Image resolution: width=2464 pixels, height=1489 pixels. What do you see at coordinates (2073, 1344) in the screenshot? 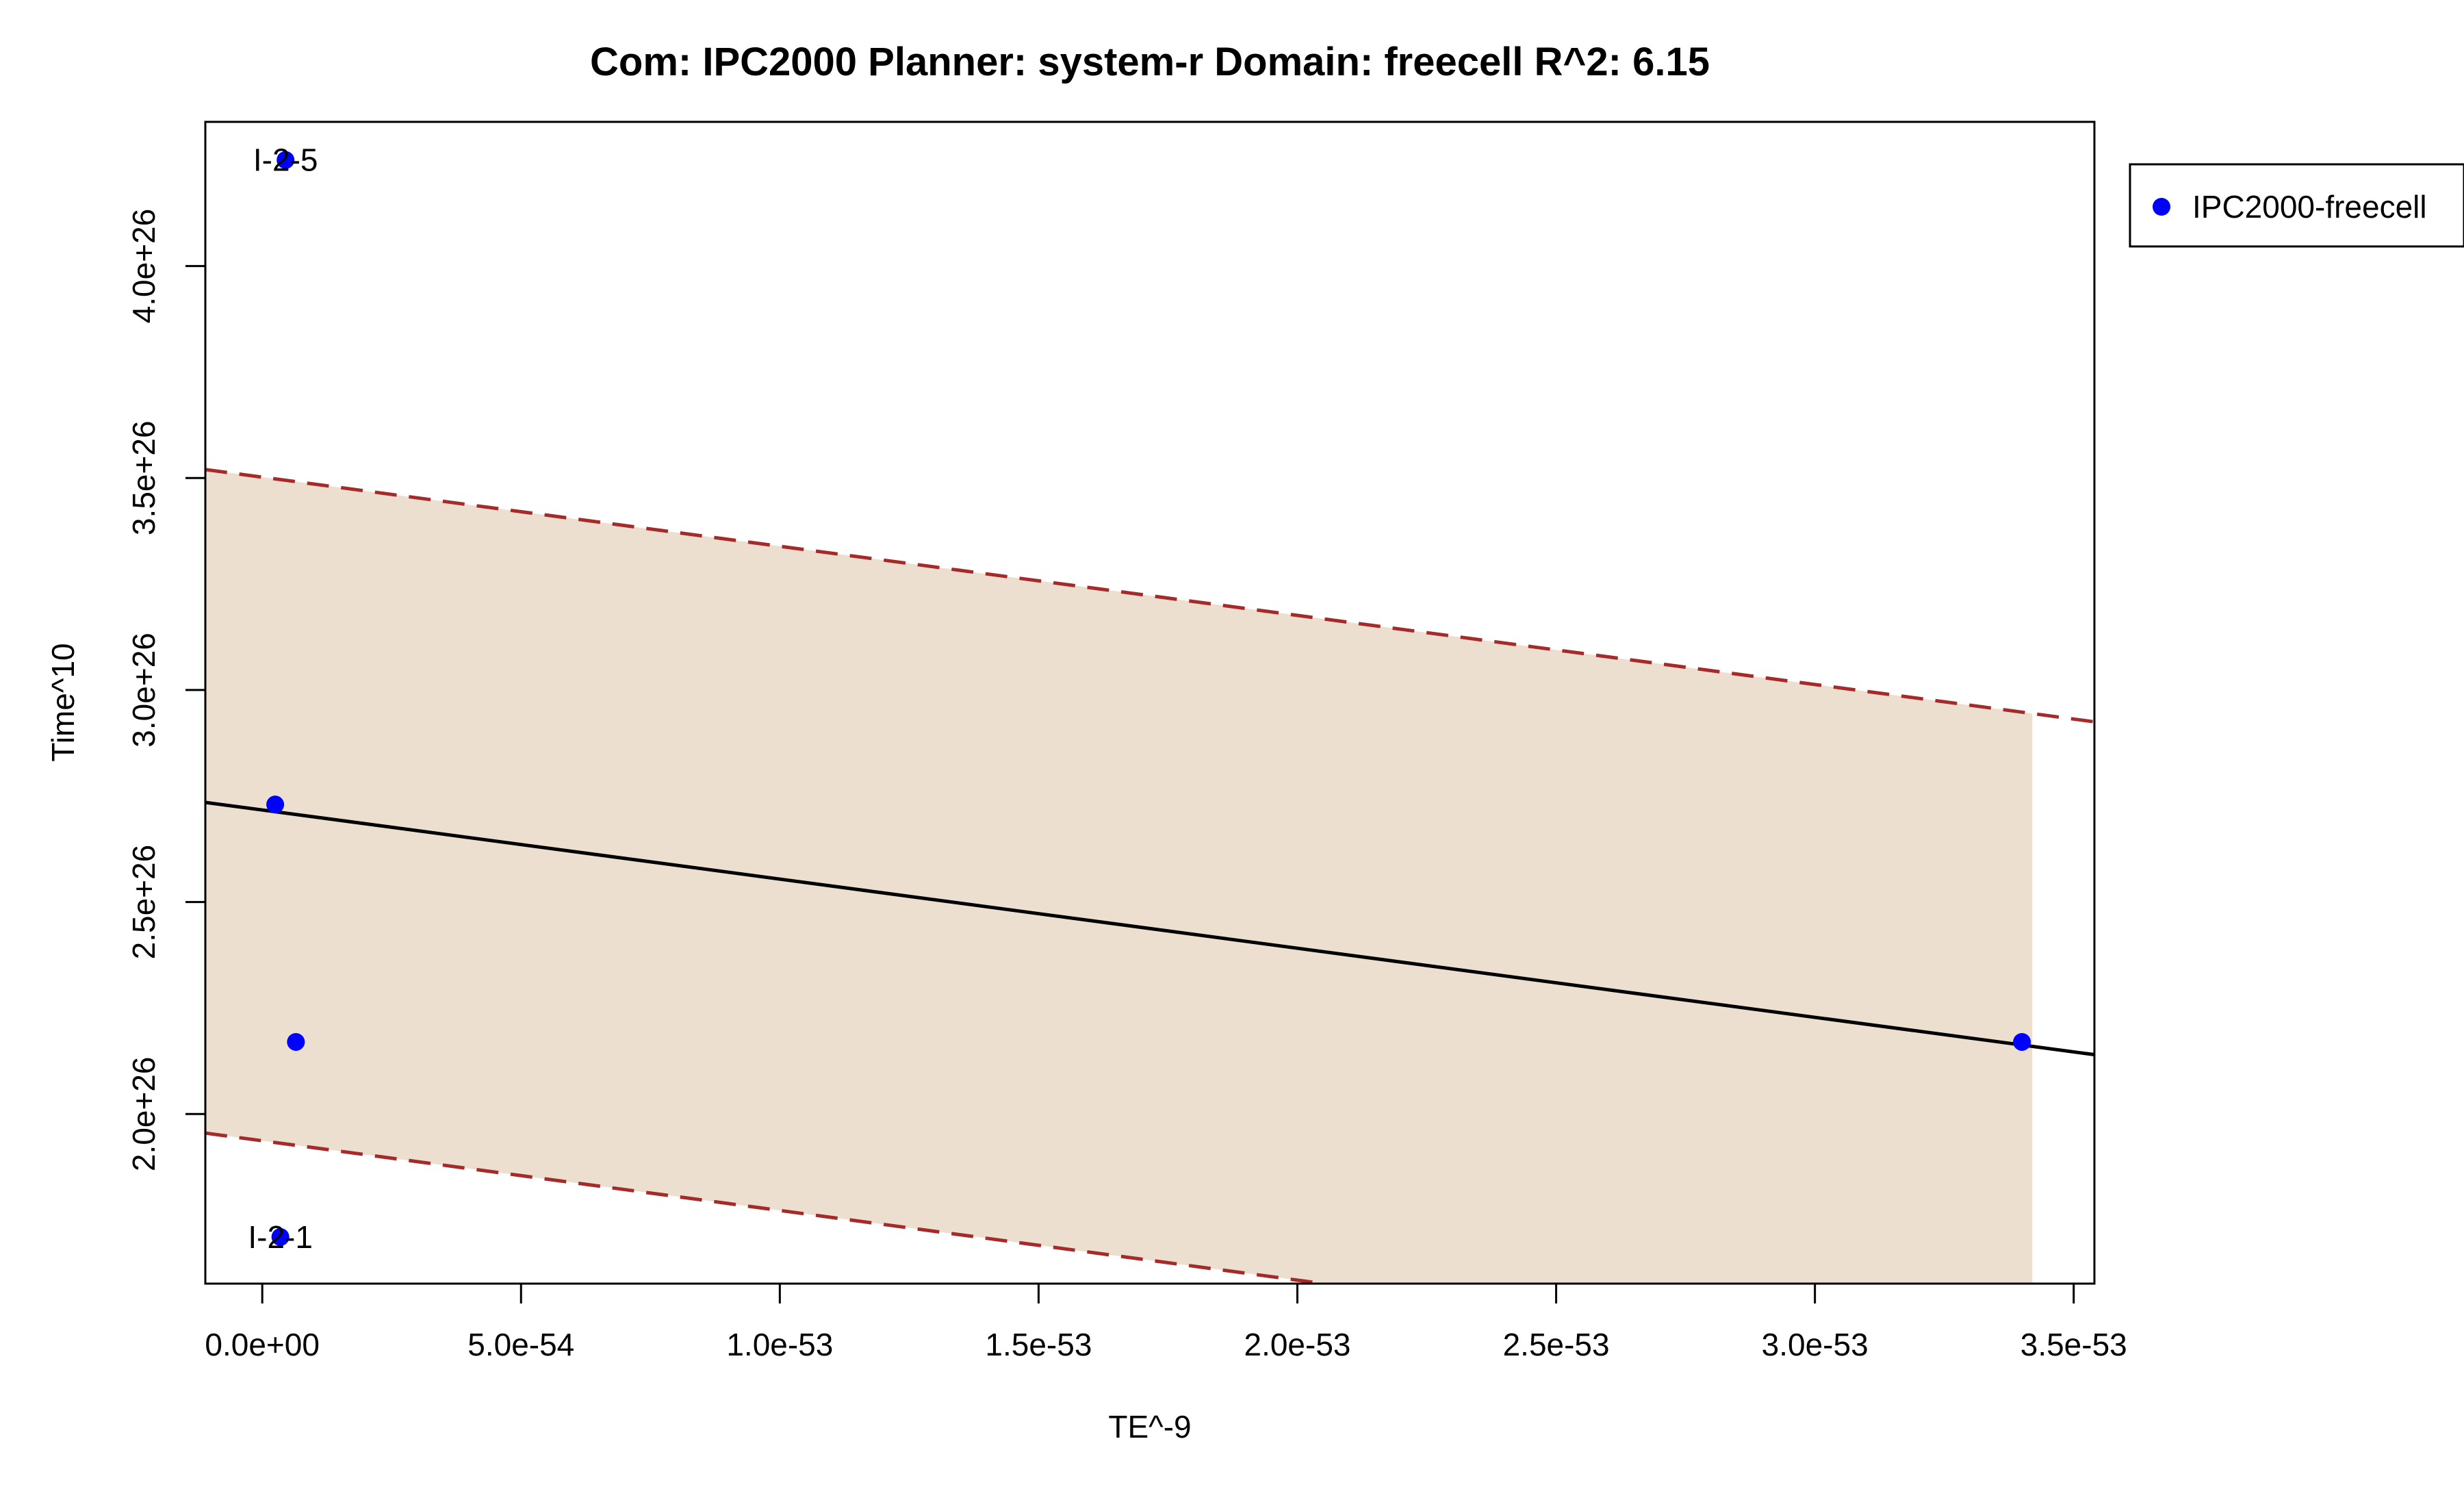
I see `x-tick-label: 3.5e-53` at bounding box center [2073, 1344].